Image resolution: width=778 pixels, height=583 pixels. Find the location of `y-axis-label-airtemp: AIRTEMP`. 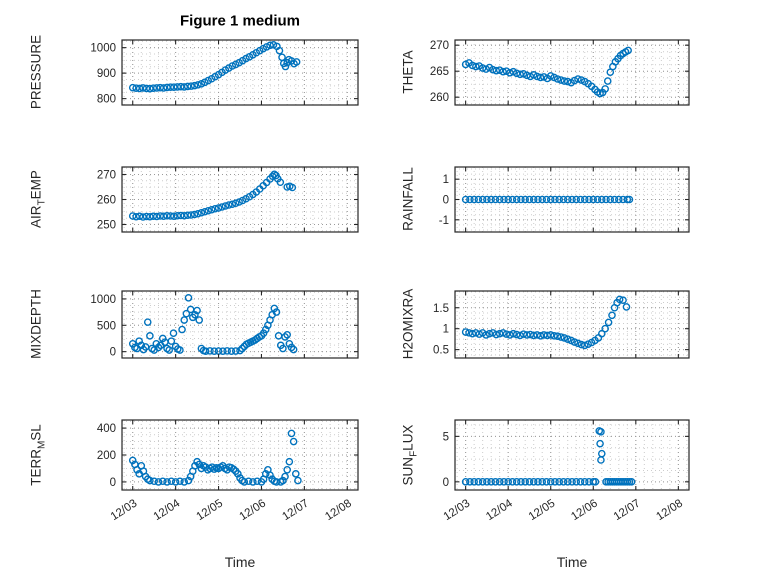

y-axis-label-airtemp: AIRTEMP is located at coordinates (38, 199).